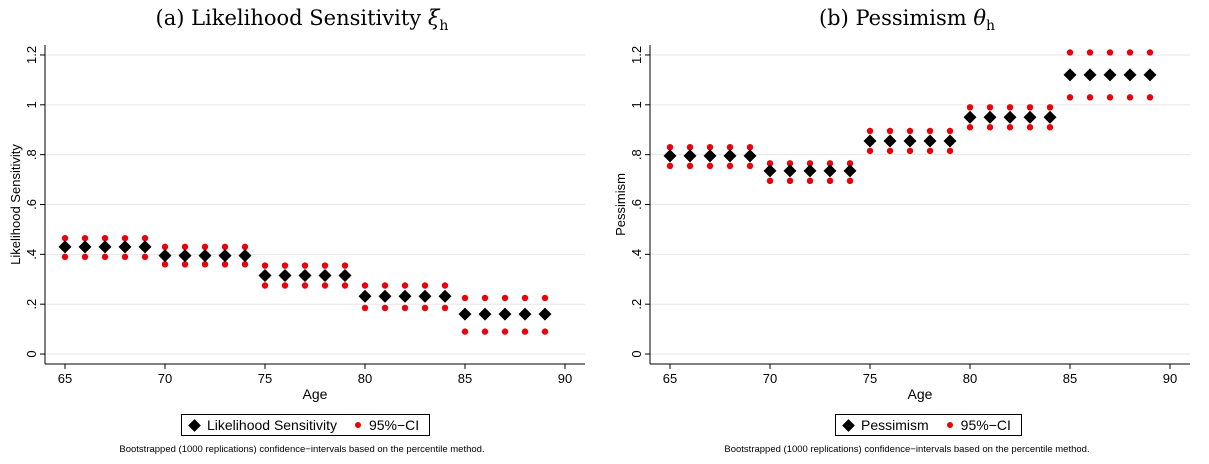 Image resolution: width=1209 pixels, height=464 pixels. I want to click on x-tick-label: 75, so click(265, 378).